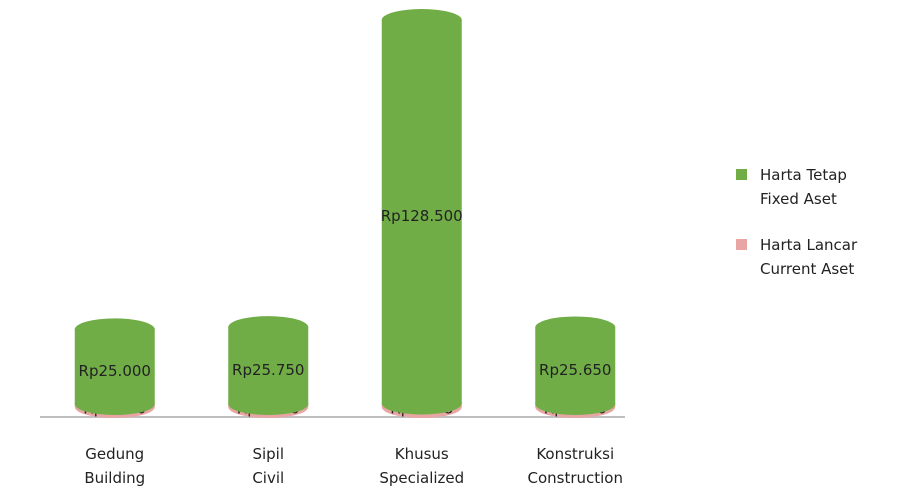 This screenshot has width=898, height=500. I want to click on x-tick-label: Gedung Building, so click(115, 466).